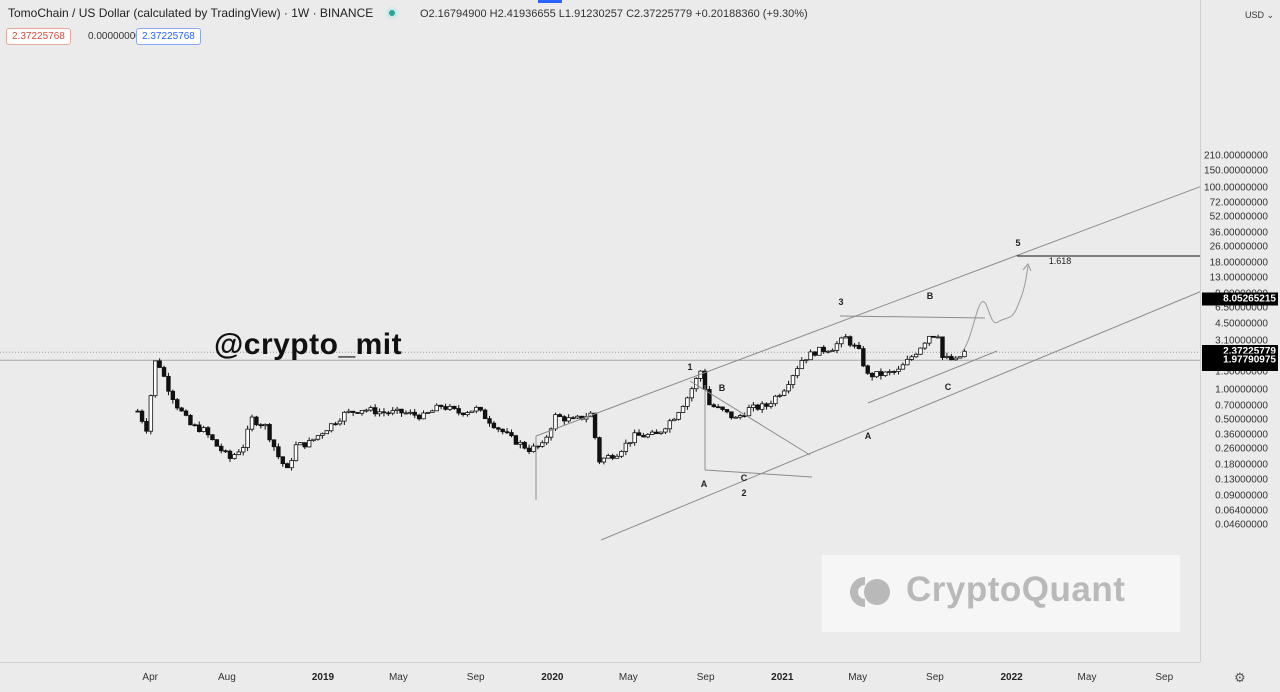 The image size is (1280, 692). I want to click on price-tick-label: 210.00000000, so click(1236, 156).